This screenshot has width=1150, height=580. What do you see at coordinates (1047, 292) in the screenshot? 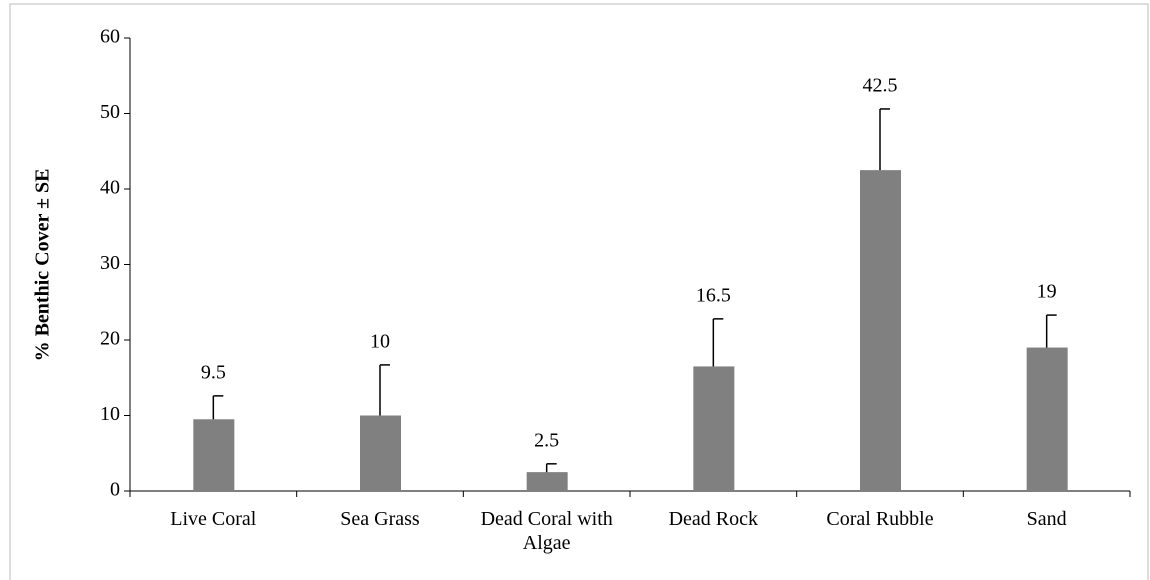
I see `data-label: 19` at bounding box center [1047, 292].